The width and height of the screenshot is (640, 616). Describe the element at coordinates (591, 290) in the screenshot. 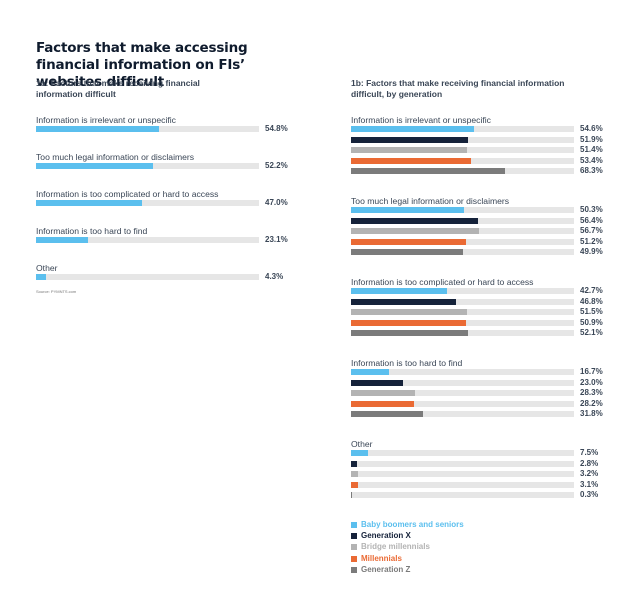

I see `value-label: 42.7%` at that location.